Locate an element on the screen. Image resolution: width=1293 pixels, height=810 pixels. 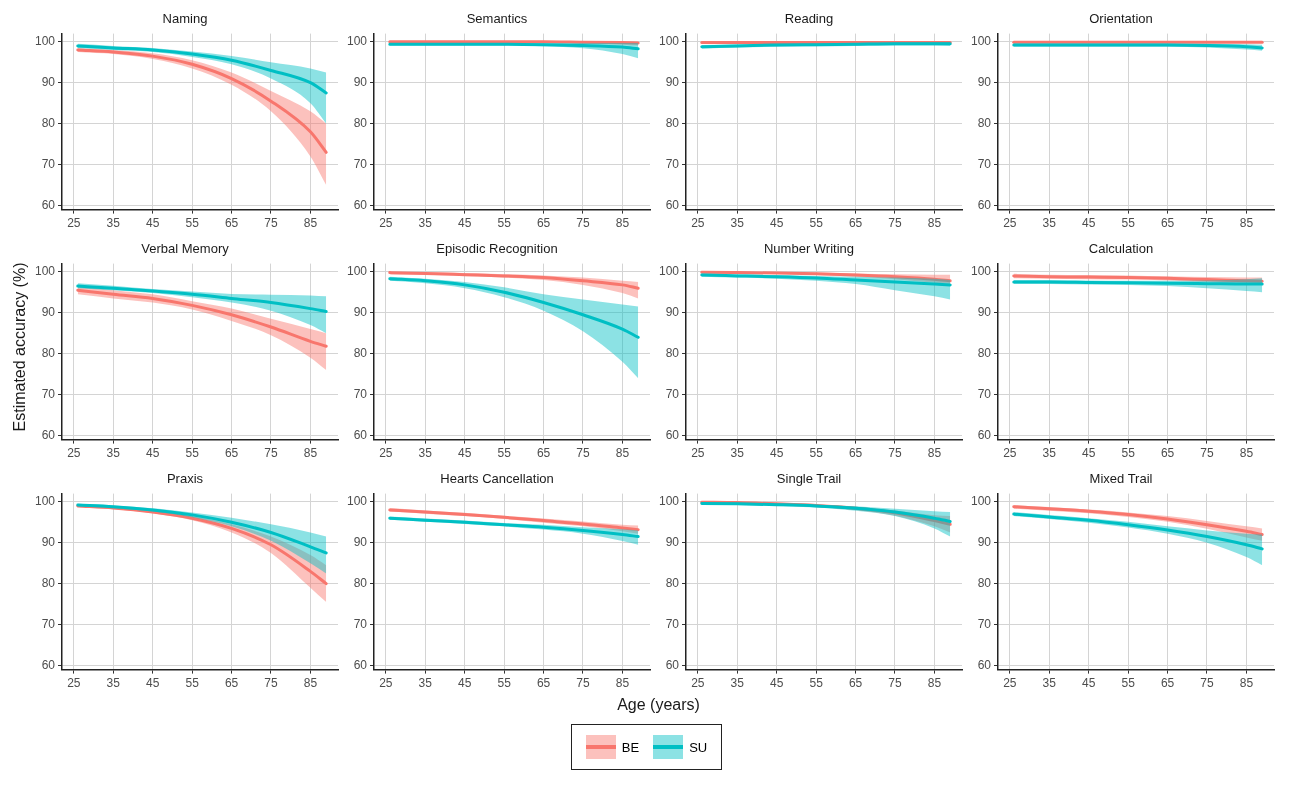
legend-label: BE is located at coordinates (630, 747).